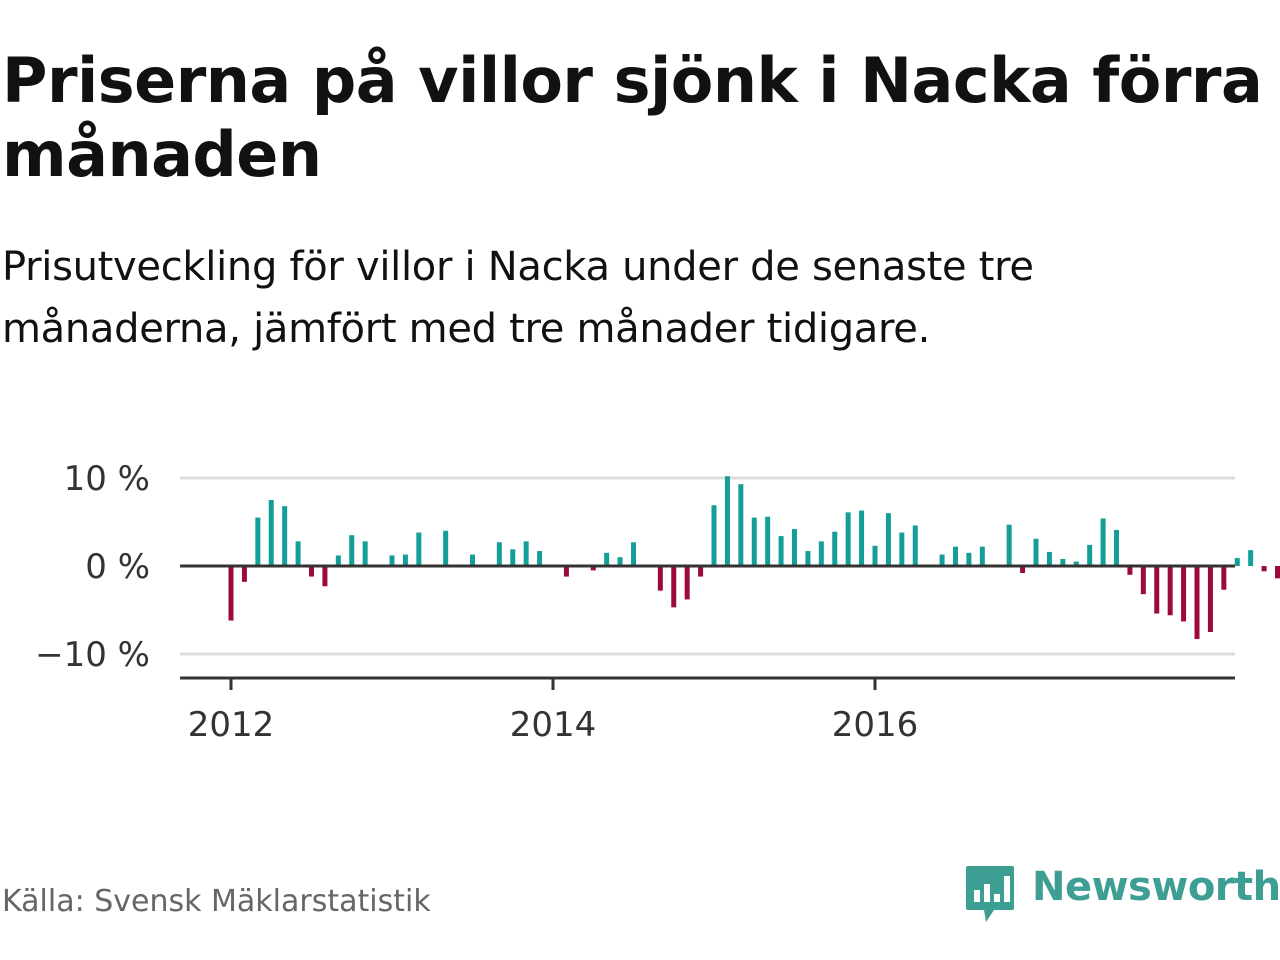 The height and width of the screenshot is (960, 1280). What do you see at coordinates (231, 725) in the screenshot?
I see `x-tick-label: 2012` at bounding box center [231, 725].